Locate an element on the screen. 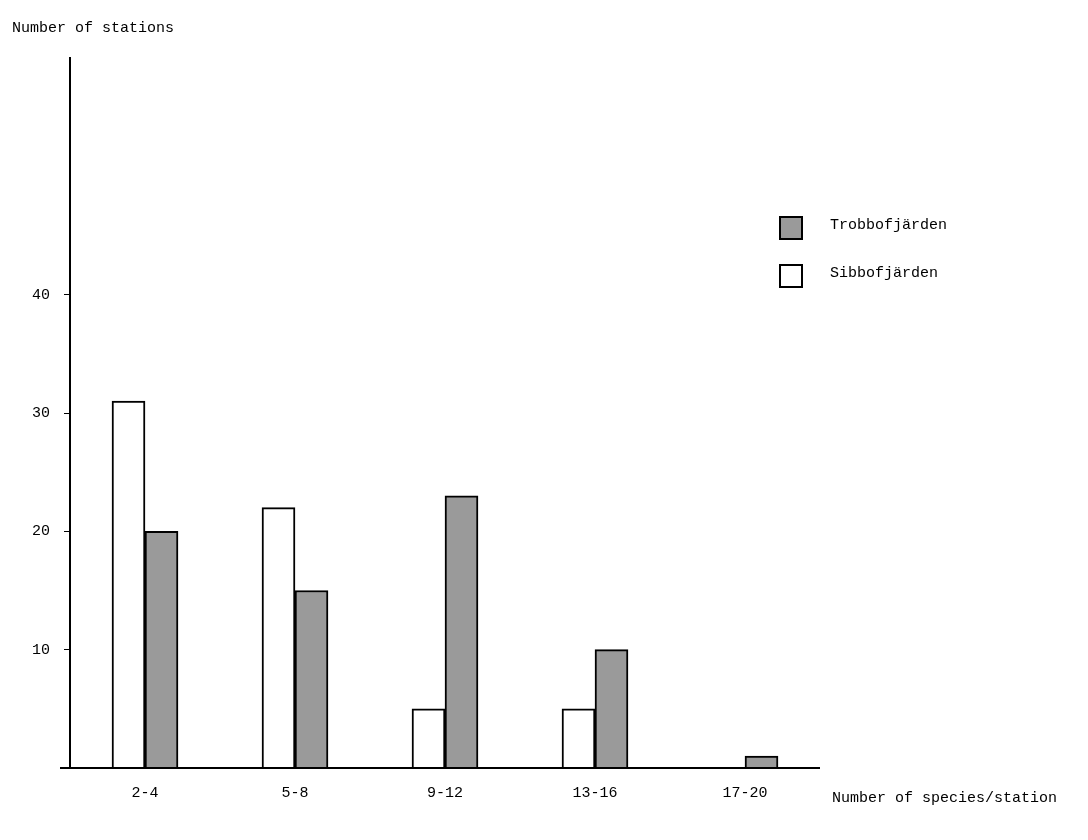 The height and width of the screenshot is (840, 1088). y-axis-title: Number of stations is located at coordinates (93, 28).